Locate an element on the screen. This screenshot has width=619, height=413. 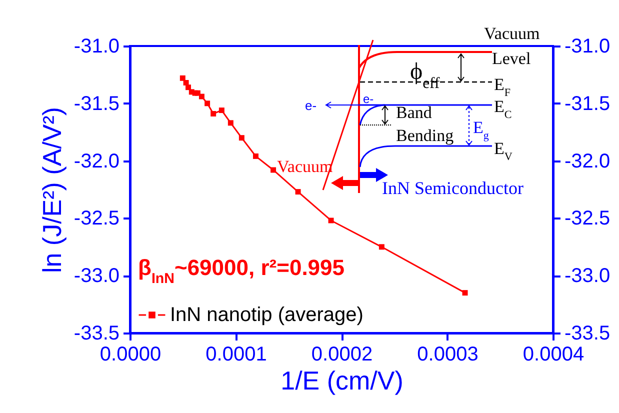
x-tick-label: 0.0001 is located at coordinates (236, 355).